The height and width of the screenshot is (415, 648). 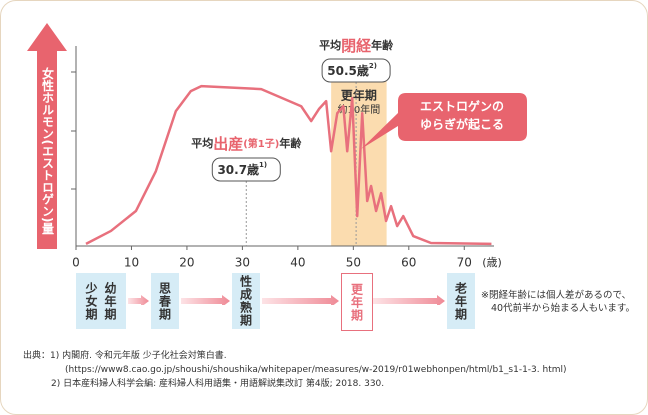 What do you see at coordinates (464, 263) in the screenshot?
I see `x-tick-label: 70` at bounding box center [464, 263].